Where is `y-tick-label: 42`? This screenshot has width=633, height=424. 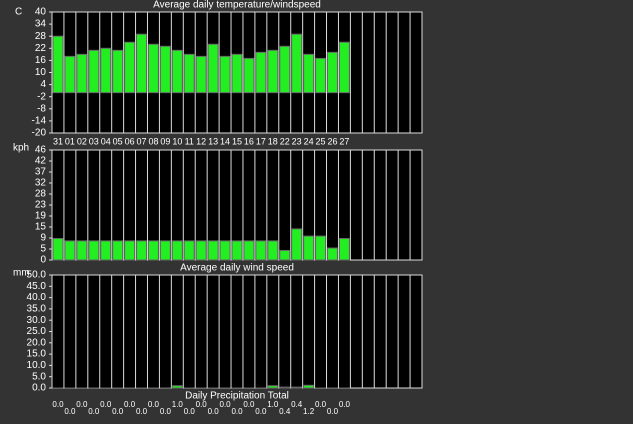
y-tick-label: 42 is located at coordinates (41, 161).